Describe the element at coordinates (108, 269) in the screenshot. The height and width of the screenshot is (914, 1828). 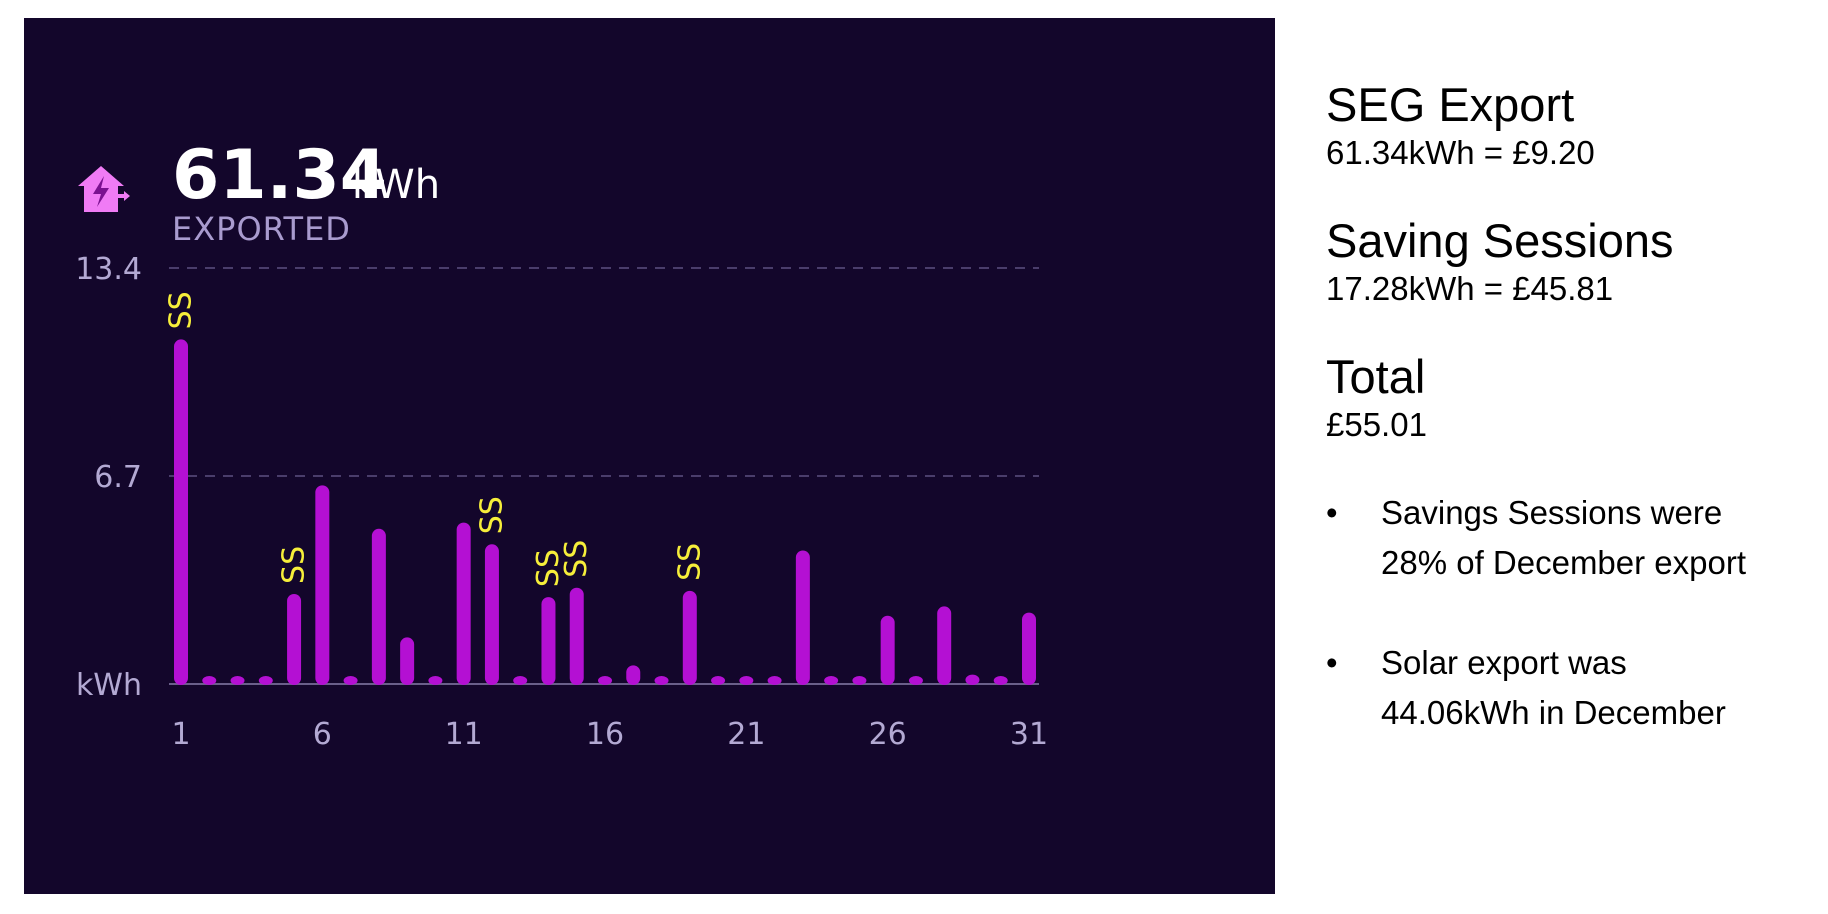
I see `y-tick-label: 13.4` at that location.